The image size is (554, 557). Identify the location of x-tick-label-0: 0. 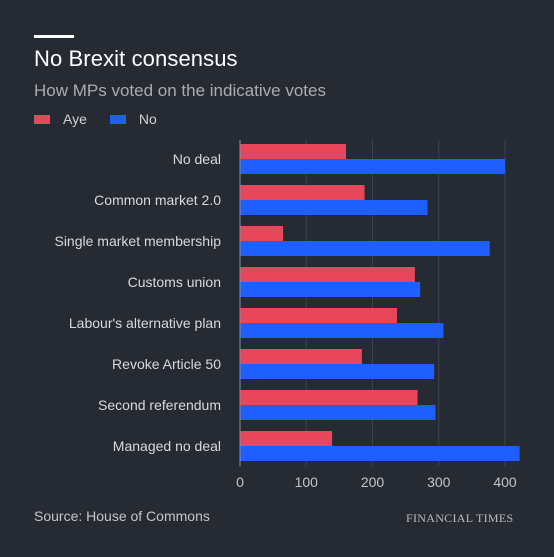
(240, 482).